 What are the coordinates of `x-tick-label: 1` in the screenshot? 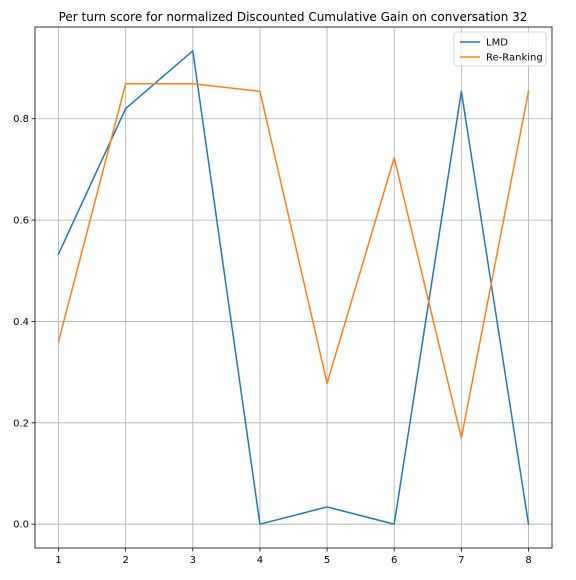 It's located at (58, 560).